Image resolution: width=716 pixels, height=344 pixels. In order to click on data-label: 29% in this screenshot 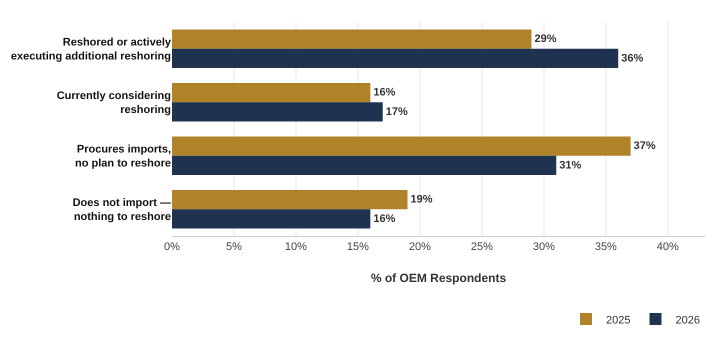, I will do `click(545, 39)`.